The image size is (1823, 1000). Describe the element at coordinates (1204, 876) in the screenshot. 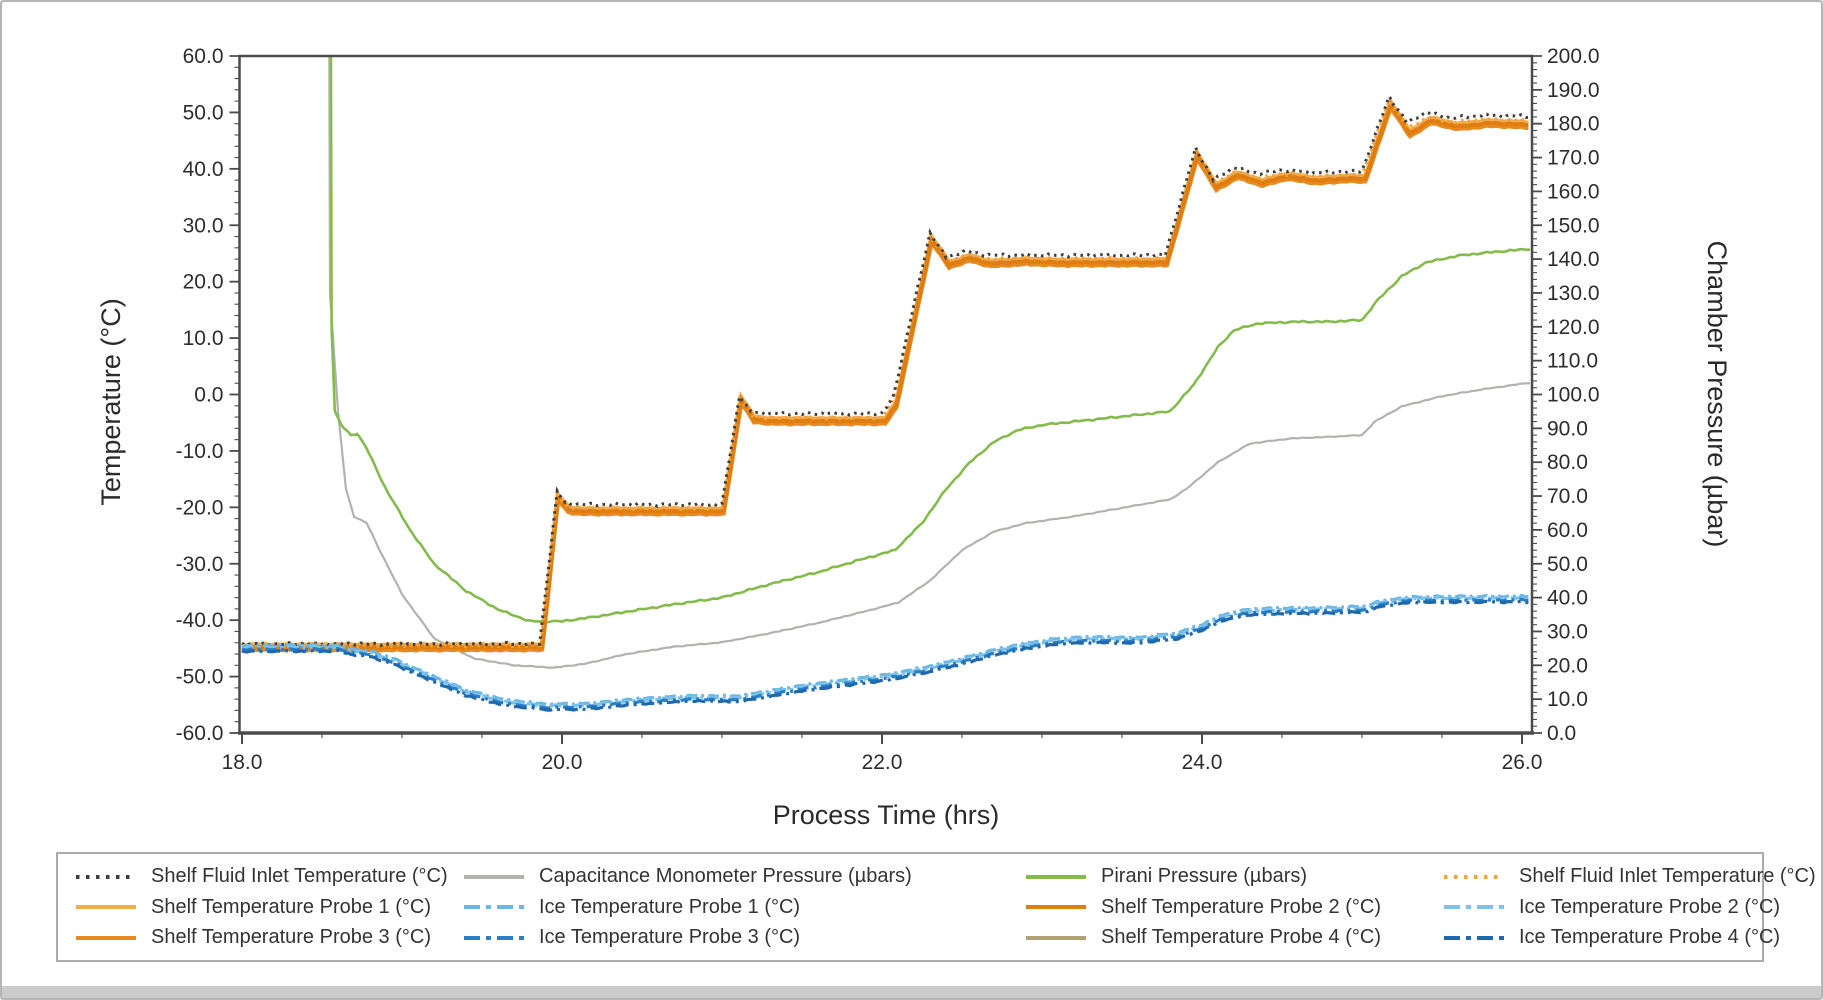

I see `legend-label: Pirani Pressure (µbars)` at that location.